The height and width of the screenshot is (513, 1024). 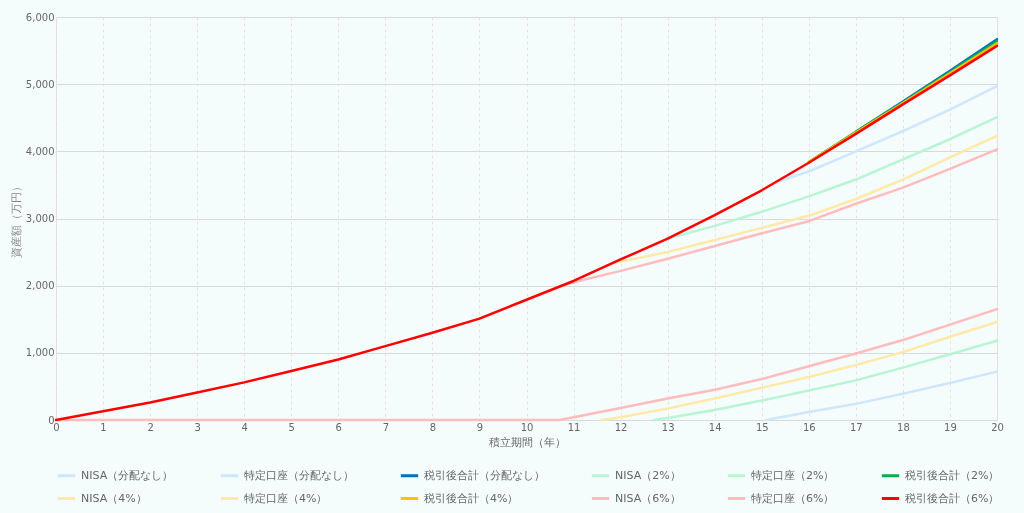 I want to click on x-tick-label: 14, so click(x=715, y=427).